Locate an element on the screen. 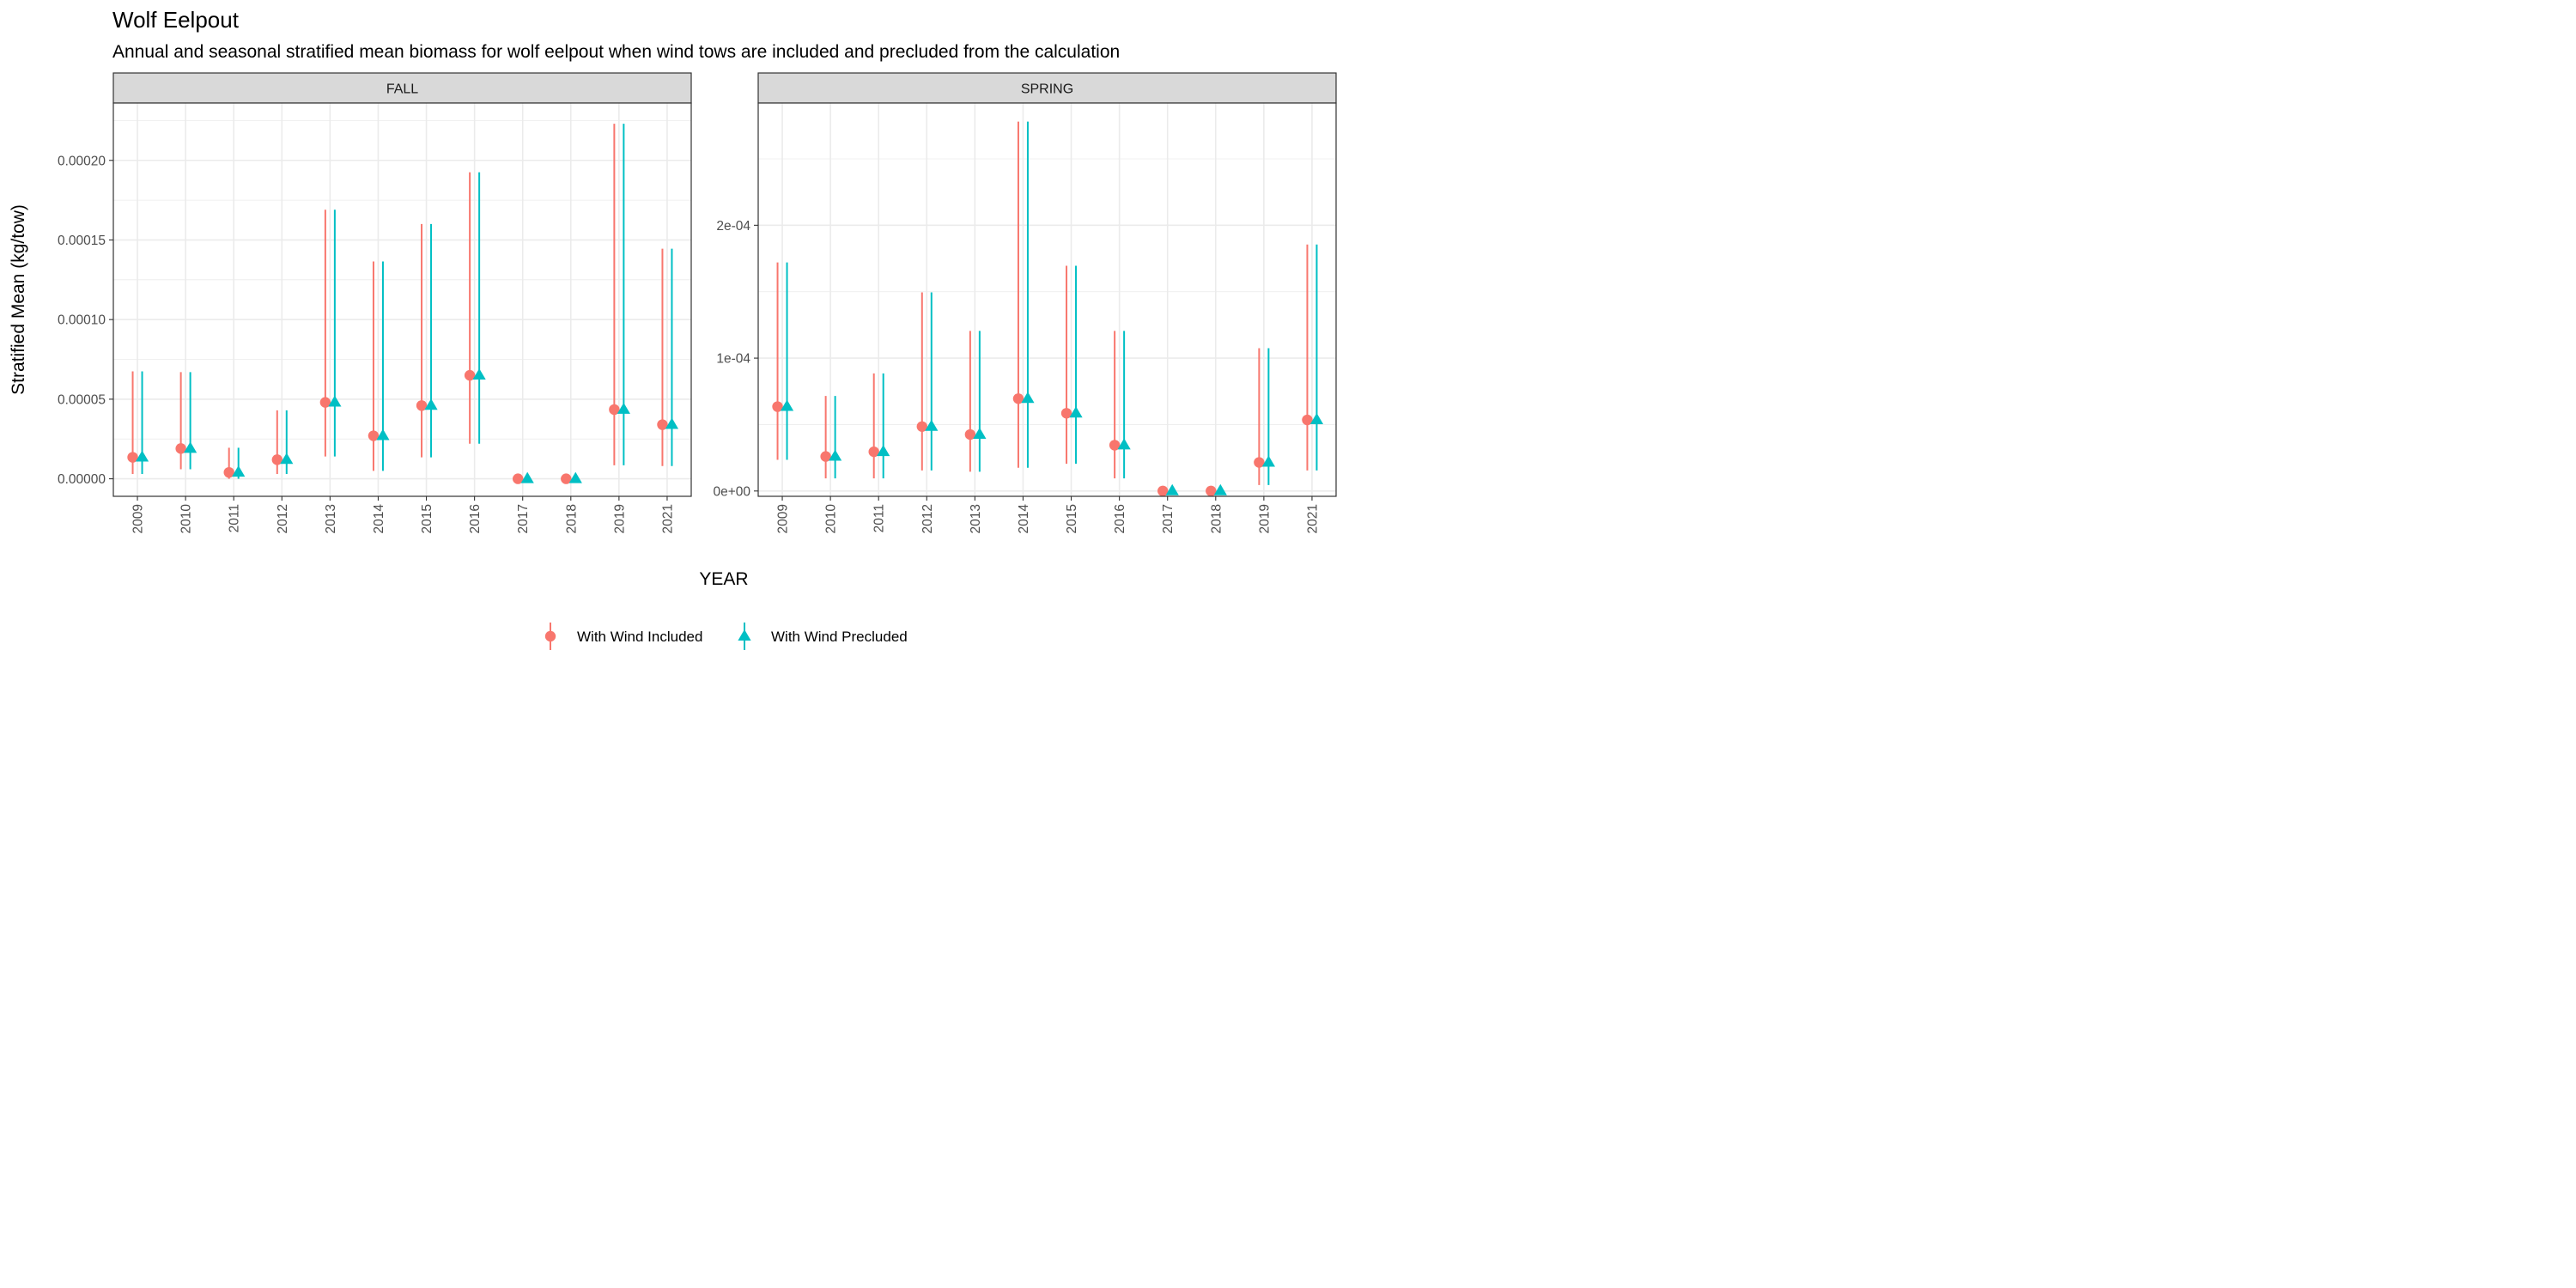 The width and height of the screenshot is (2576, 1288). legend-item-precluded: With Wind Precluded is located at coordinates (823, 636).